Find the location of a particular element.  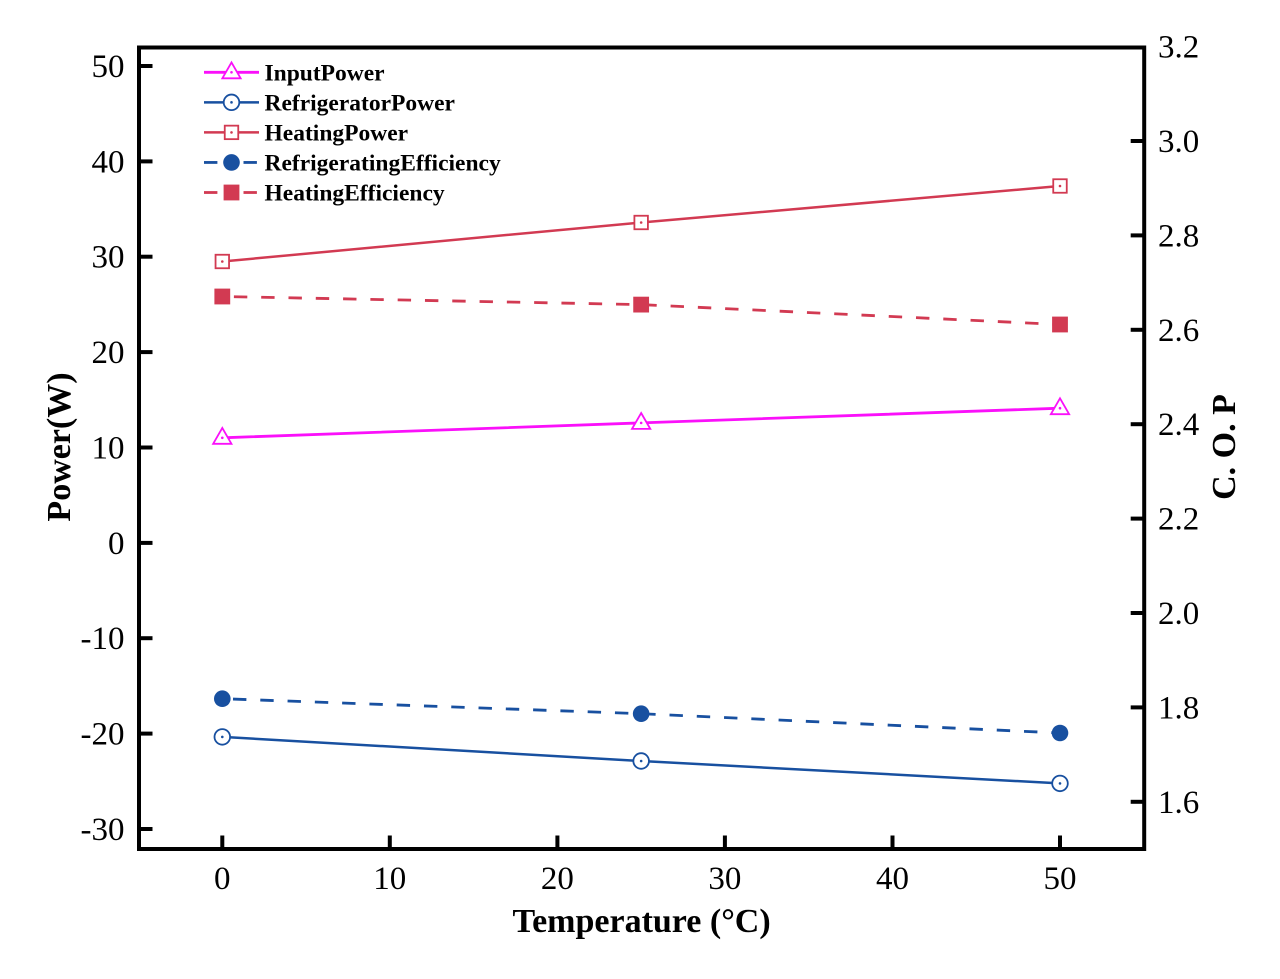

svg-text: RefrigeratorPower is located at coordinates (360, 103).